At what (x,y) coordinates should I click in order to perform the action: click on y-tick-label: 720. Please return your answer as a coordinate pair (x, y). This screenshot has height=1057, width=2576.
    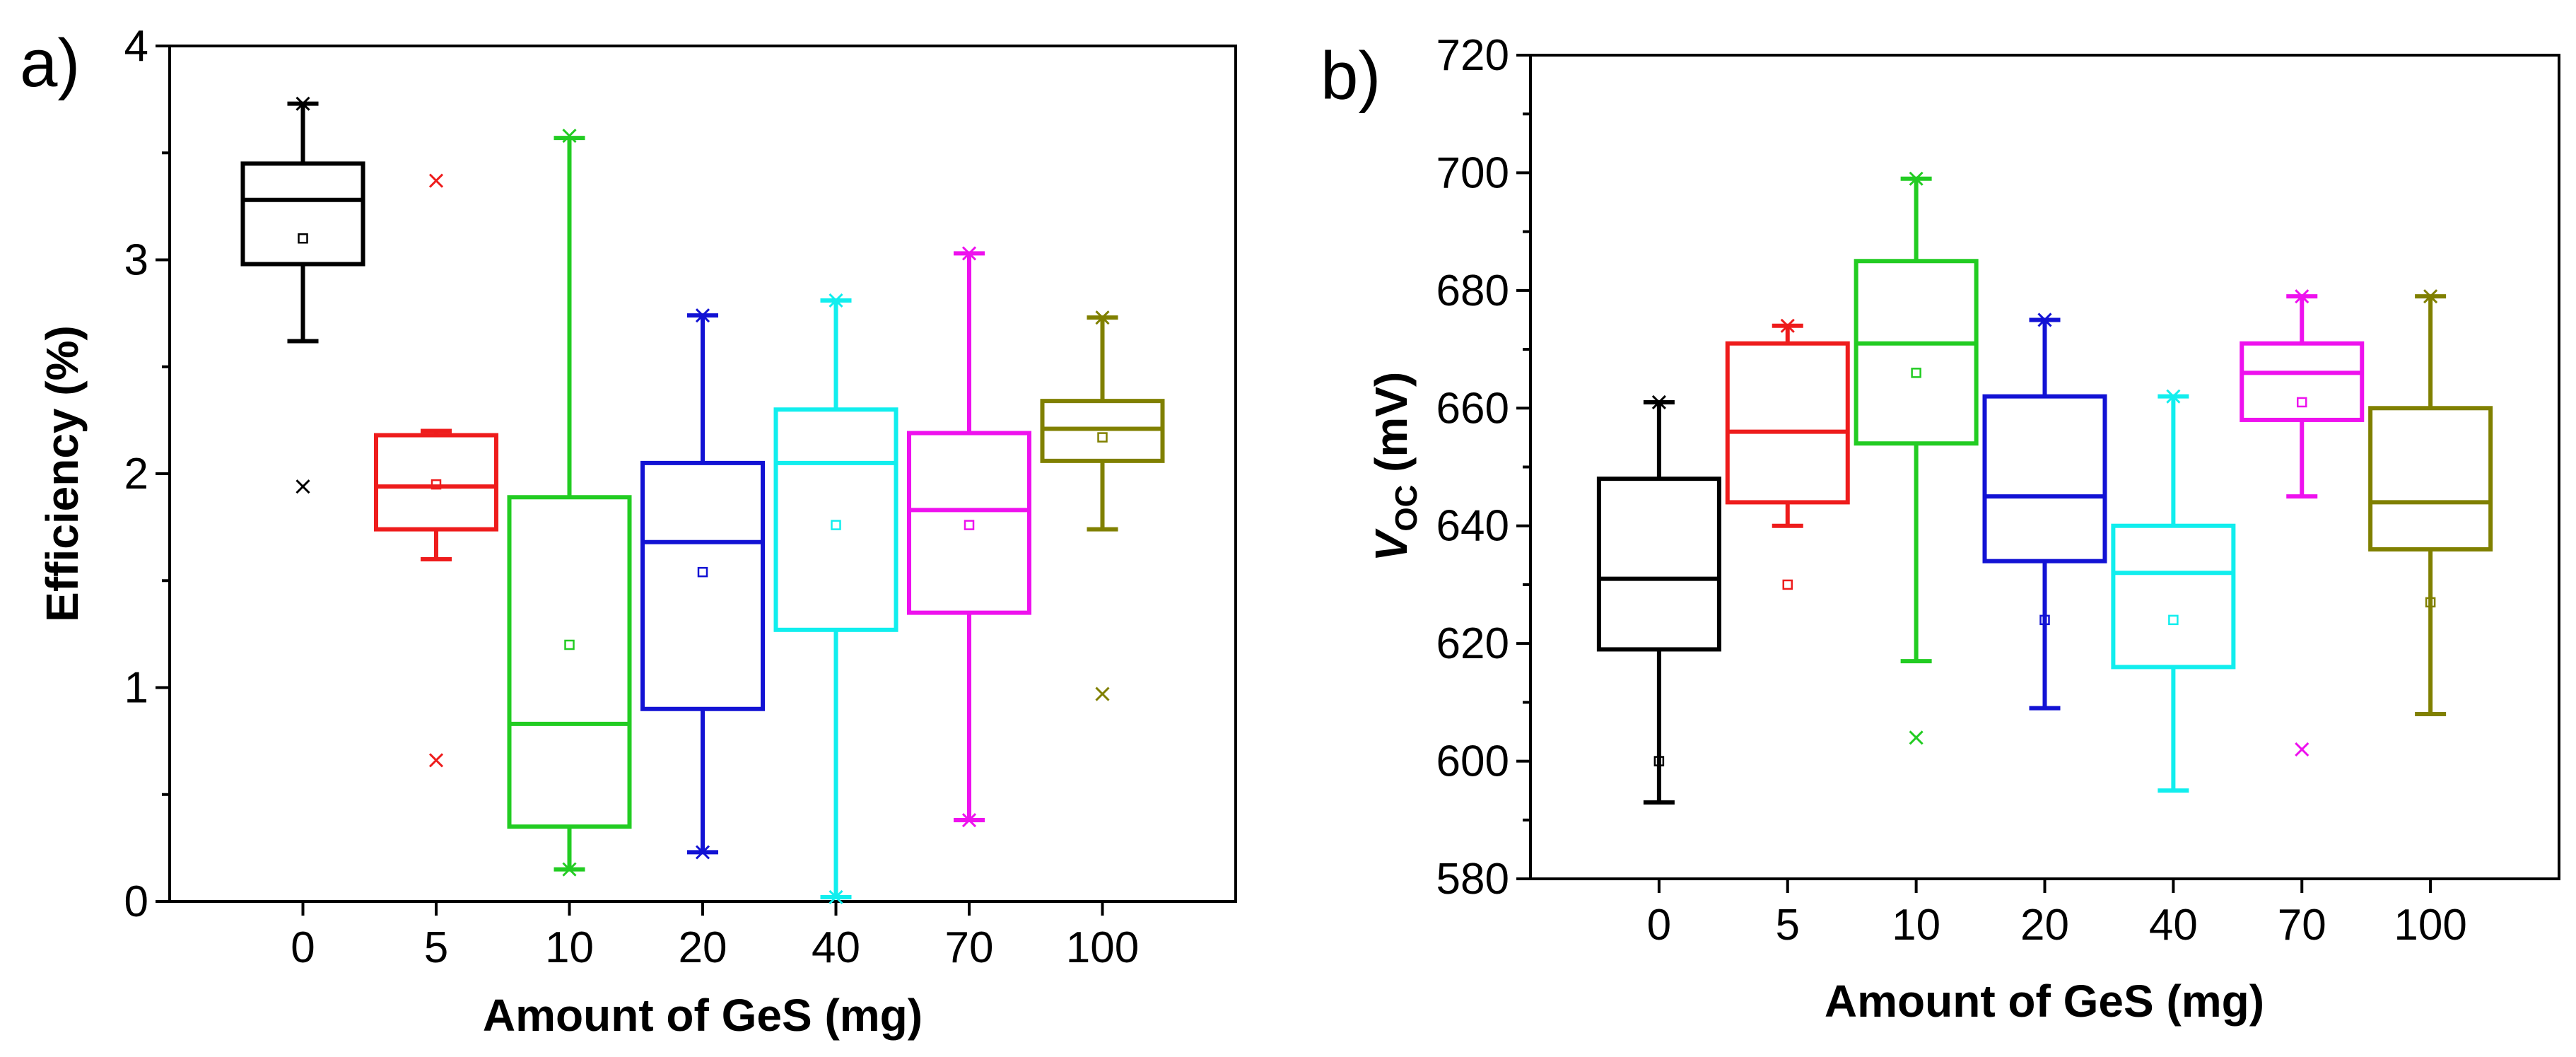
    Looking at the image, I should click on (1472, 55).